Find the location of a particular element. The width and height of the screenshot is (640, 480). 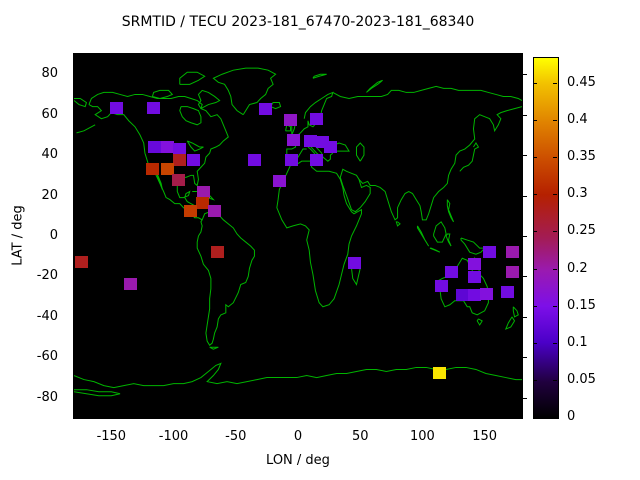

colorbar-tick-label: 0.05 is located at coordinates (581, 379).